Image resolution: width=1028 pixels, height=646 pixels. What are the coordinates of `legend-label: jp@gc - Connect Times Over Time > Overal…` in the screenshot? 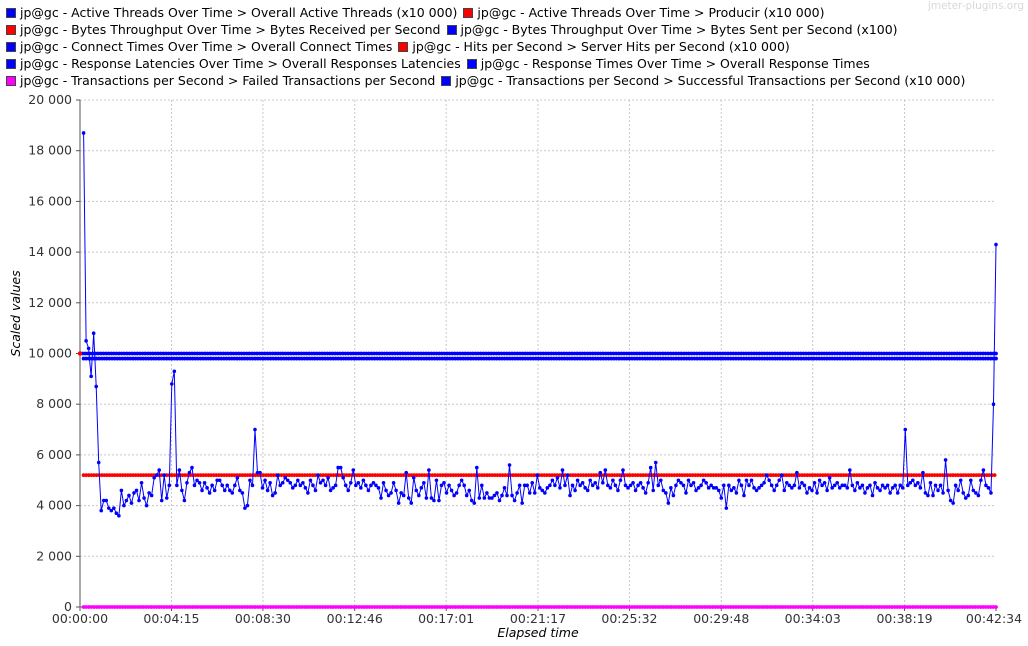 It's located at (206, 46).